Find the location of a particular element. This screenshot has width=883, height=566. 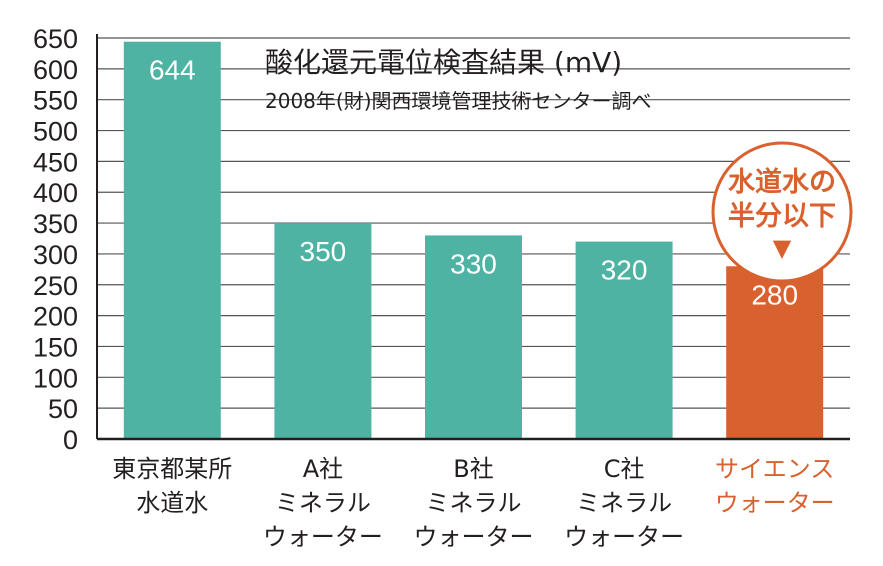

y-tick-label: 150 is located at coordinates (55, 347).